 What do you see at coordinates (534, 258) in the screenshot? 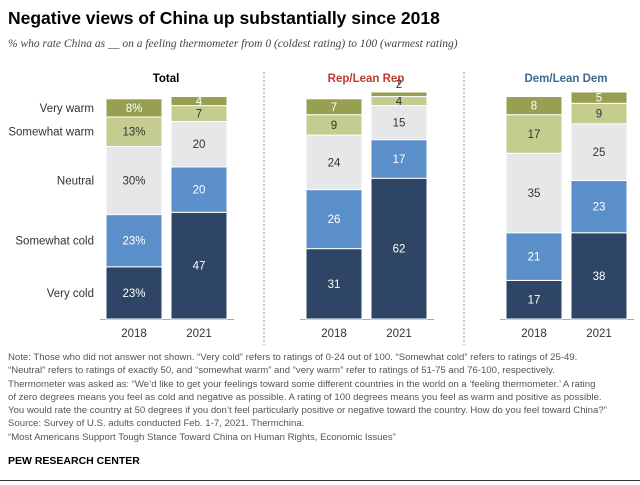
I see `data-label: 21` at bounding box center [534, 258].